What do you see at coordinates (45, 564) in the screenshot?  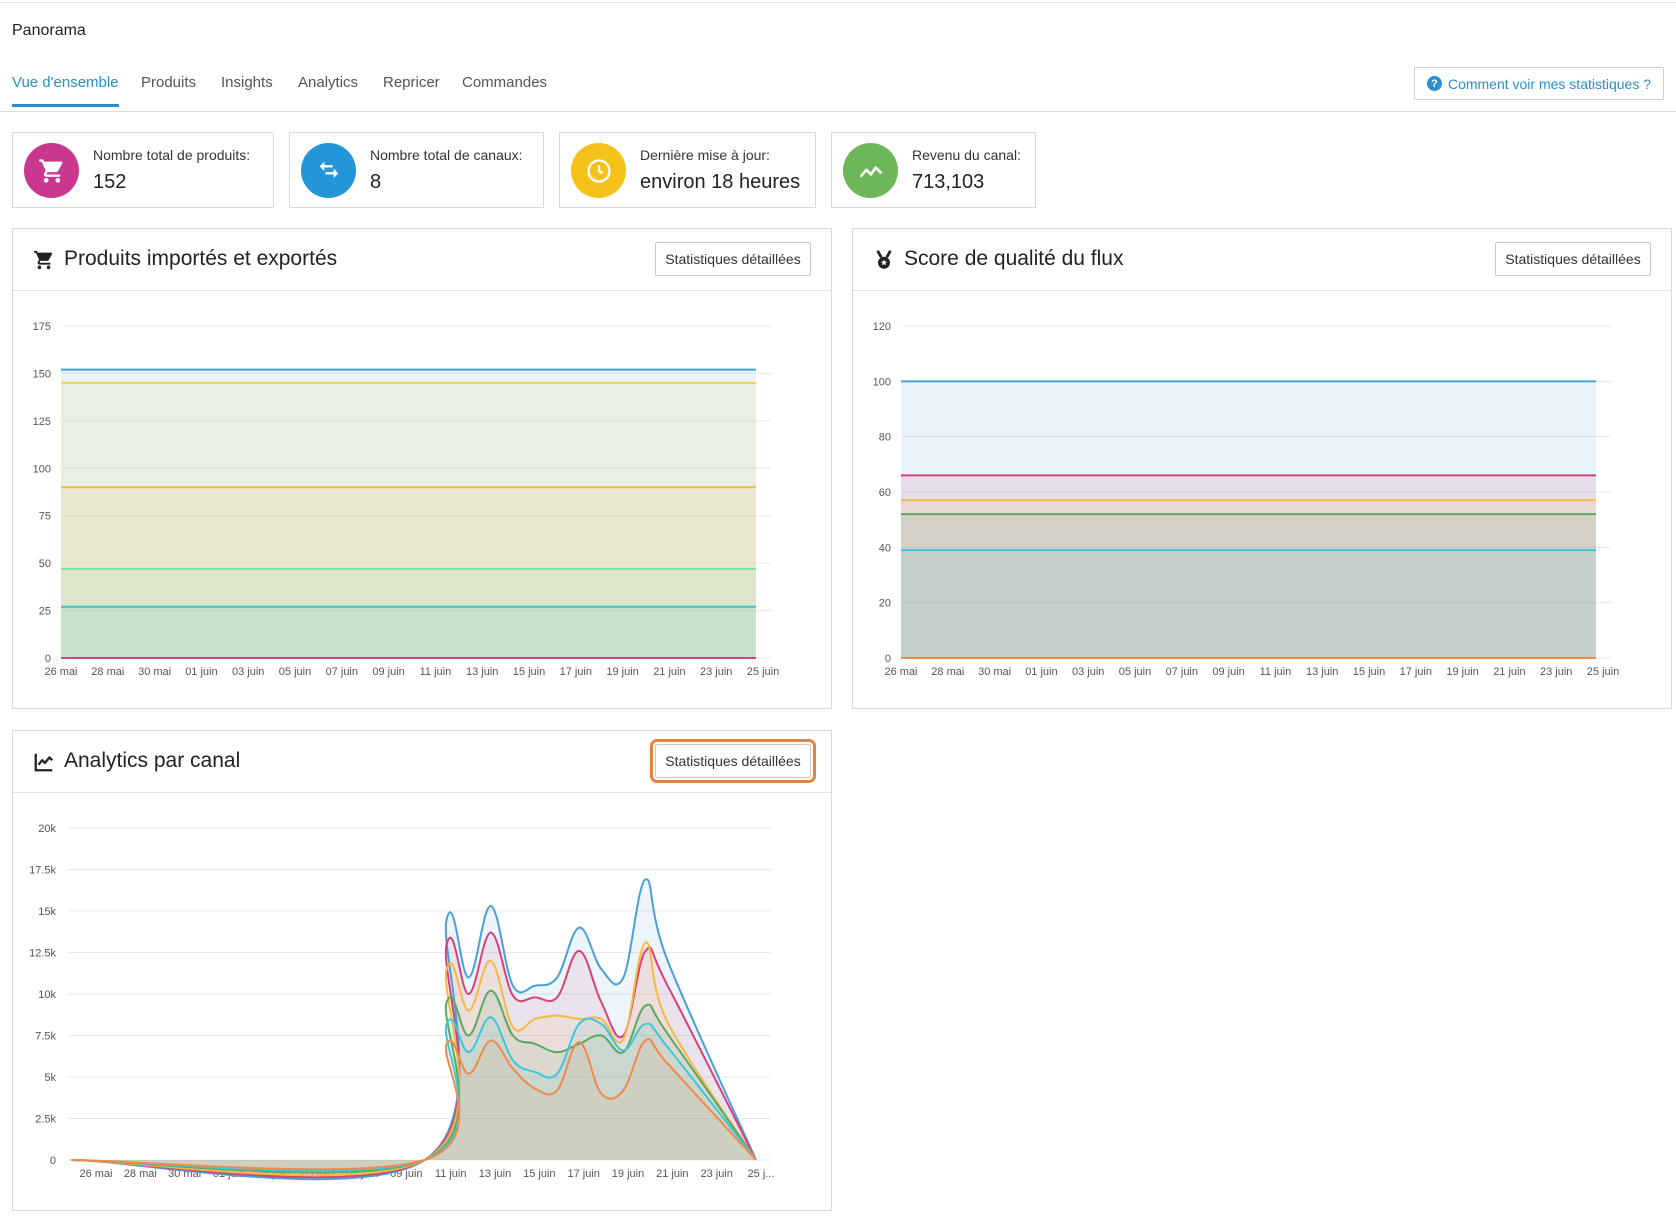 I see `y-tick-label: 50` at bounding box center [45, 564].